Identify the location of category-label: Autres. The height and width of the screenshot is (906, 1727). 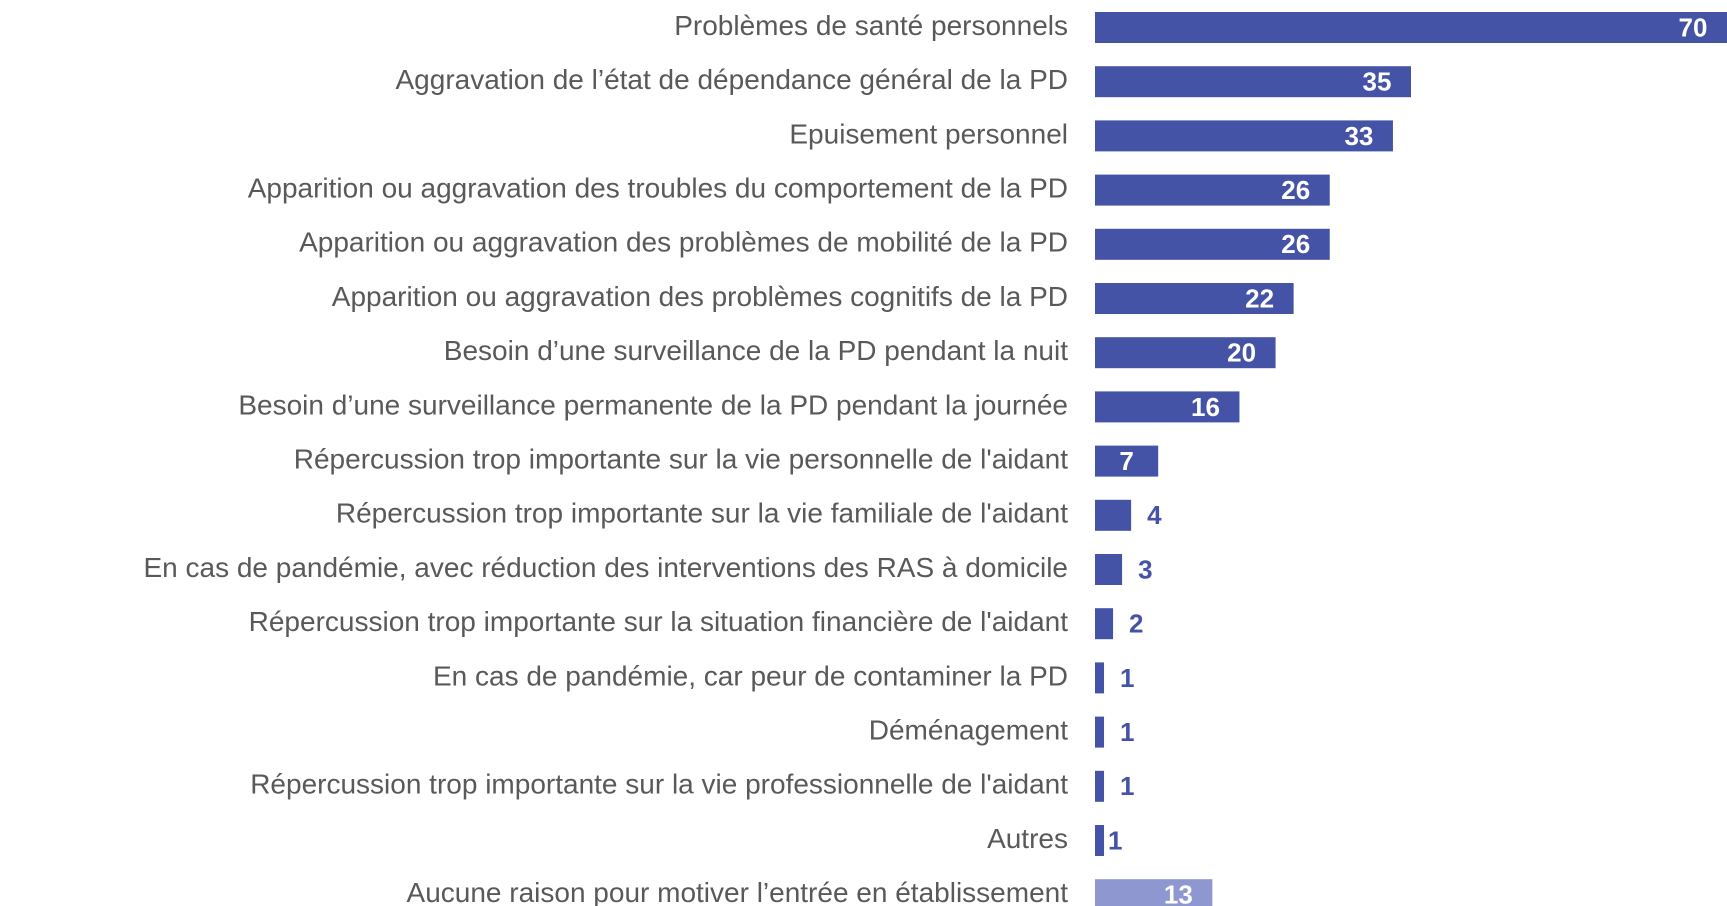
(1027, 838).